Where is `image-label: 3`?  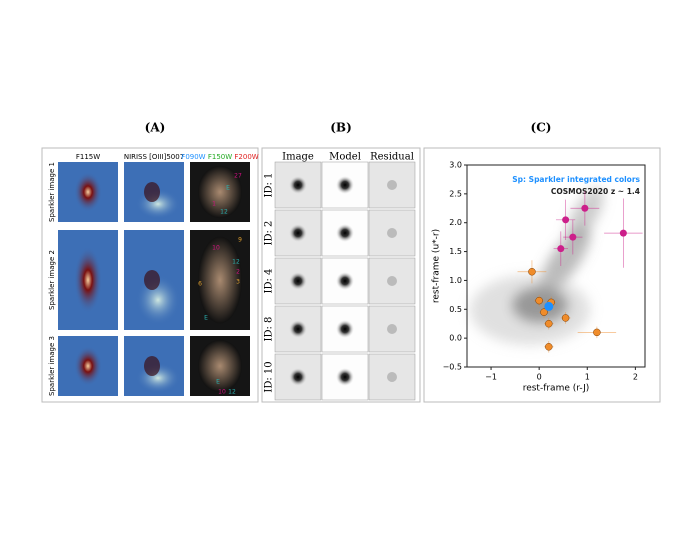 image-label: 3 is located at coordinates (238, 282).